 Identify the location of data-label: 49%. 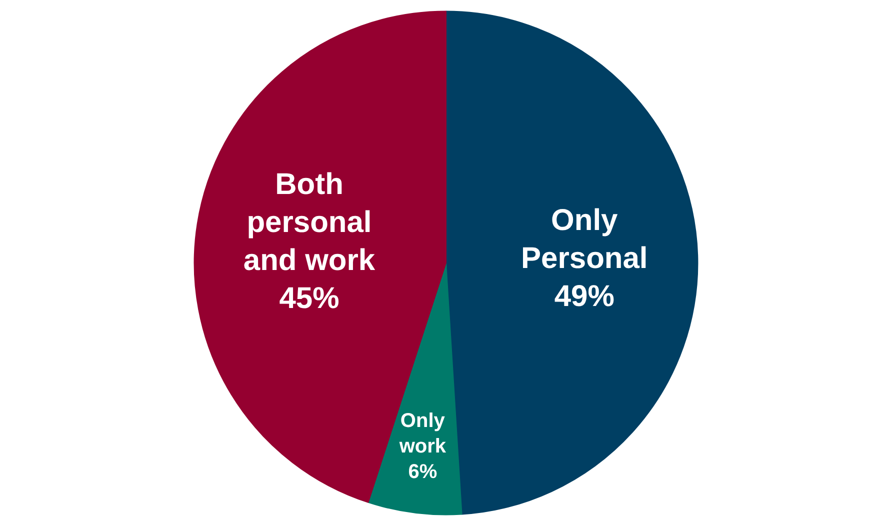
(584, 297).